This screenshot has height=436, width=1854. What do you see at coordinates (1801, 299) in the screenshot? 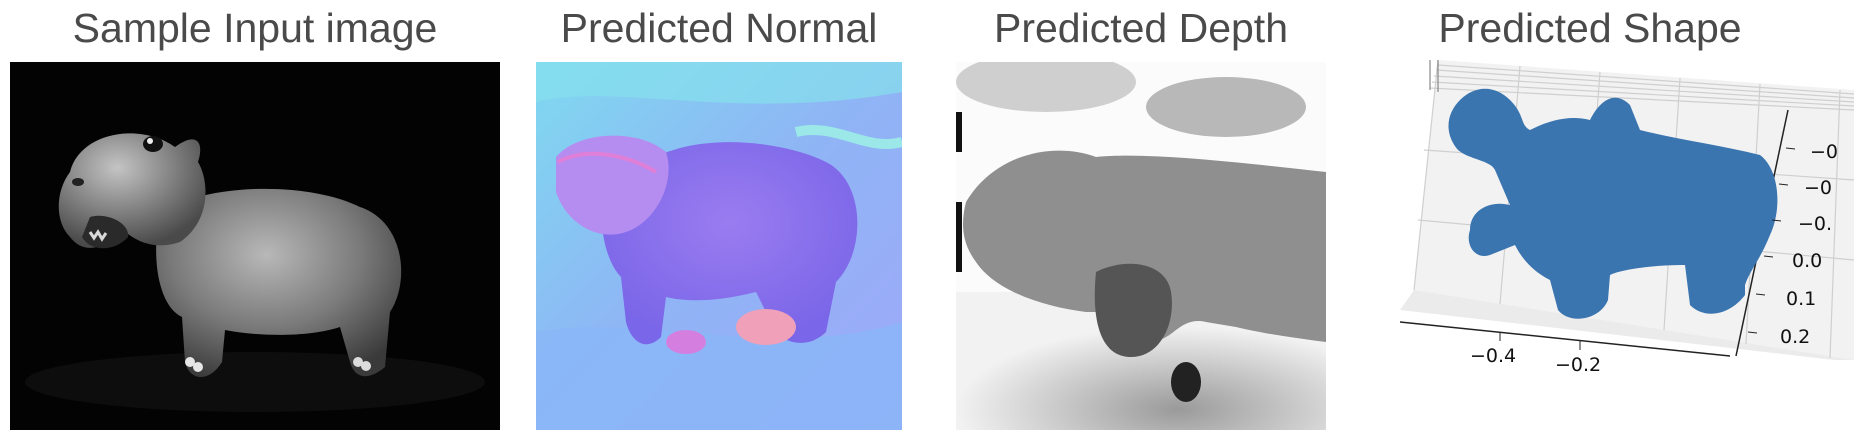
I see `z-tick-label: 0.1` at bounding box center [1801, 299].